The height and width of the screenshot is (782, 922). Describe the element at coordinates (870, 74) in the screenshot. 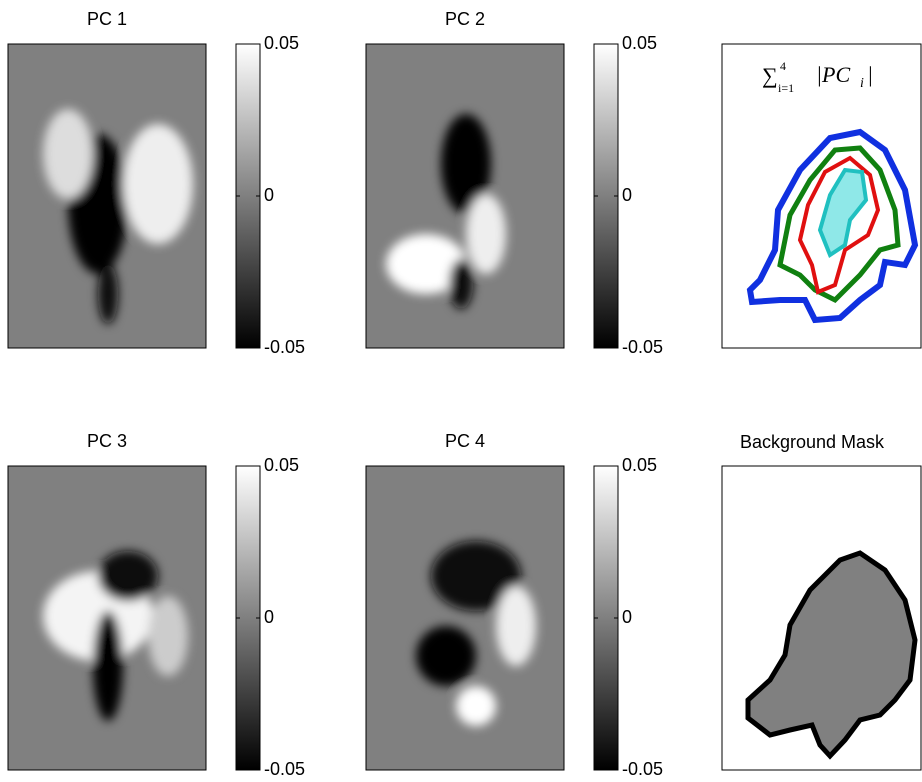

I see `sum-close: |` at that location.